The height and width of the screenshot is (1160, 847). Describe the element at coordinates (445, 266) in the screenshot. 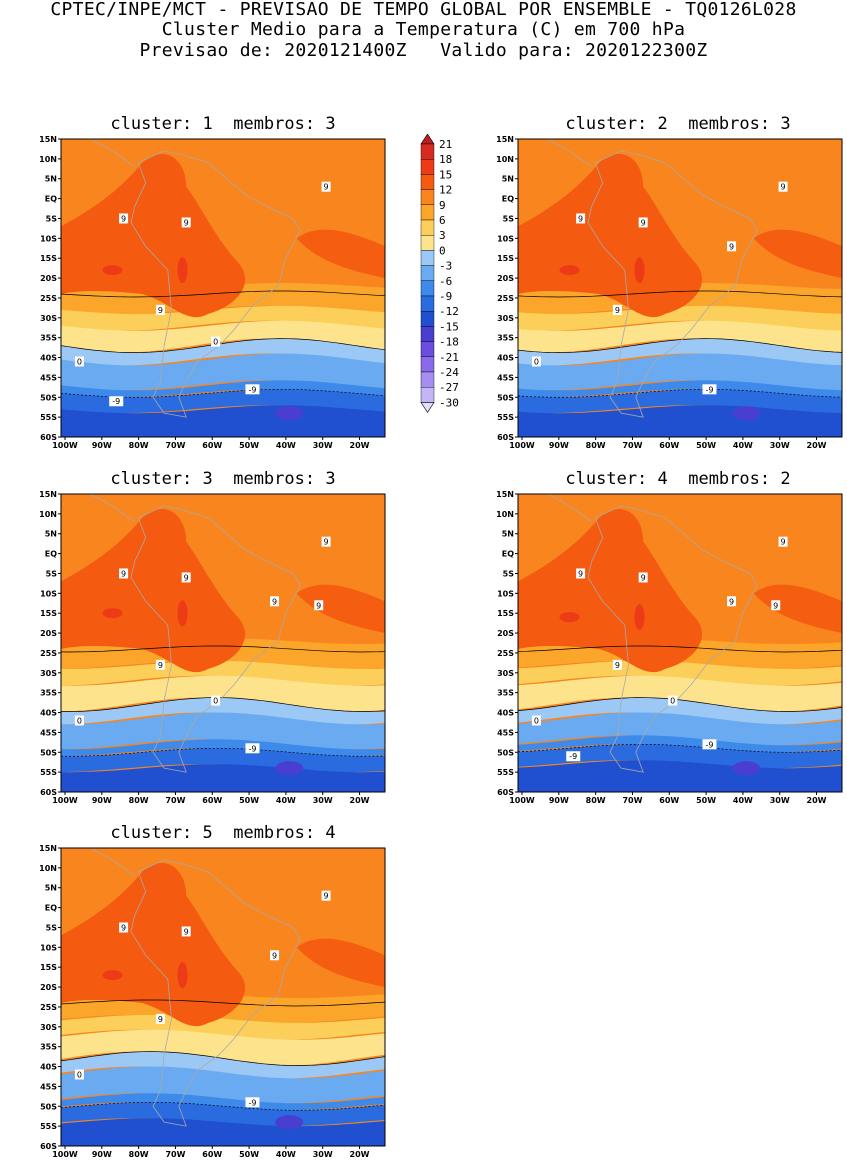

I see `colorbar-label: -3` at that location.